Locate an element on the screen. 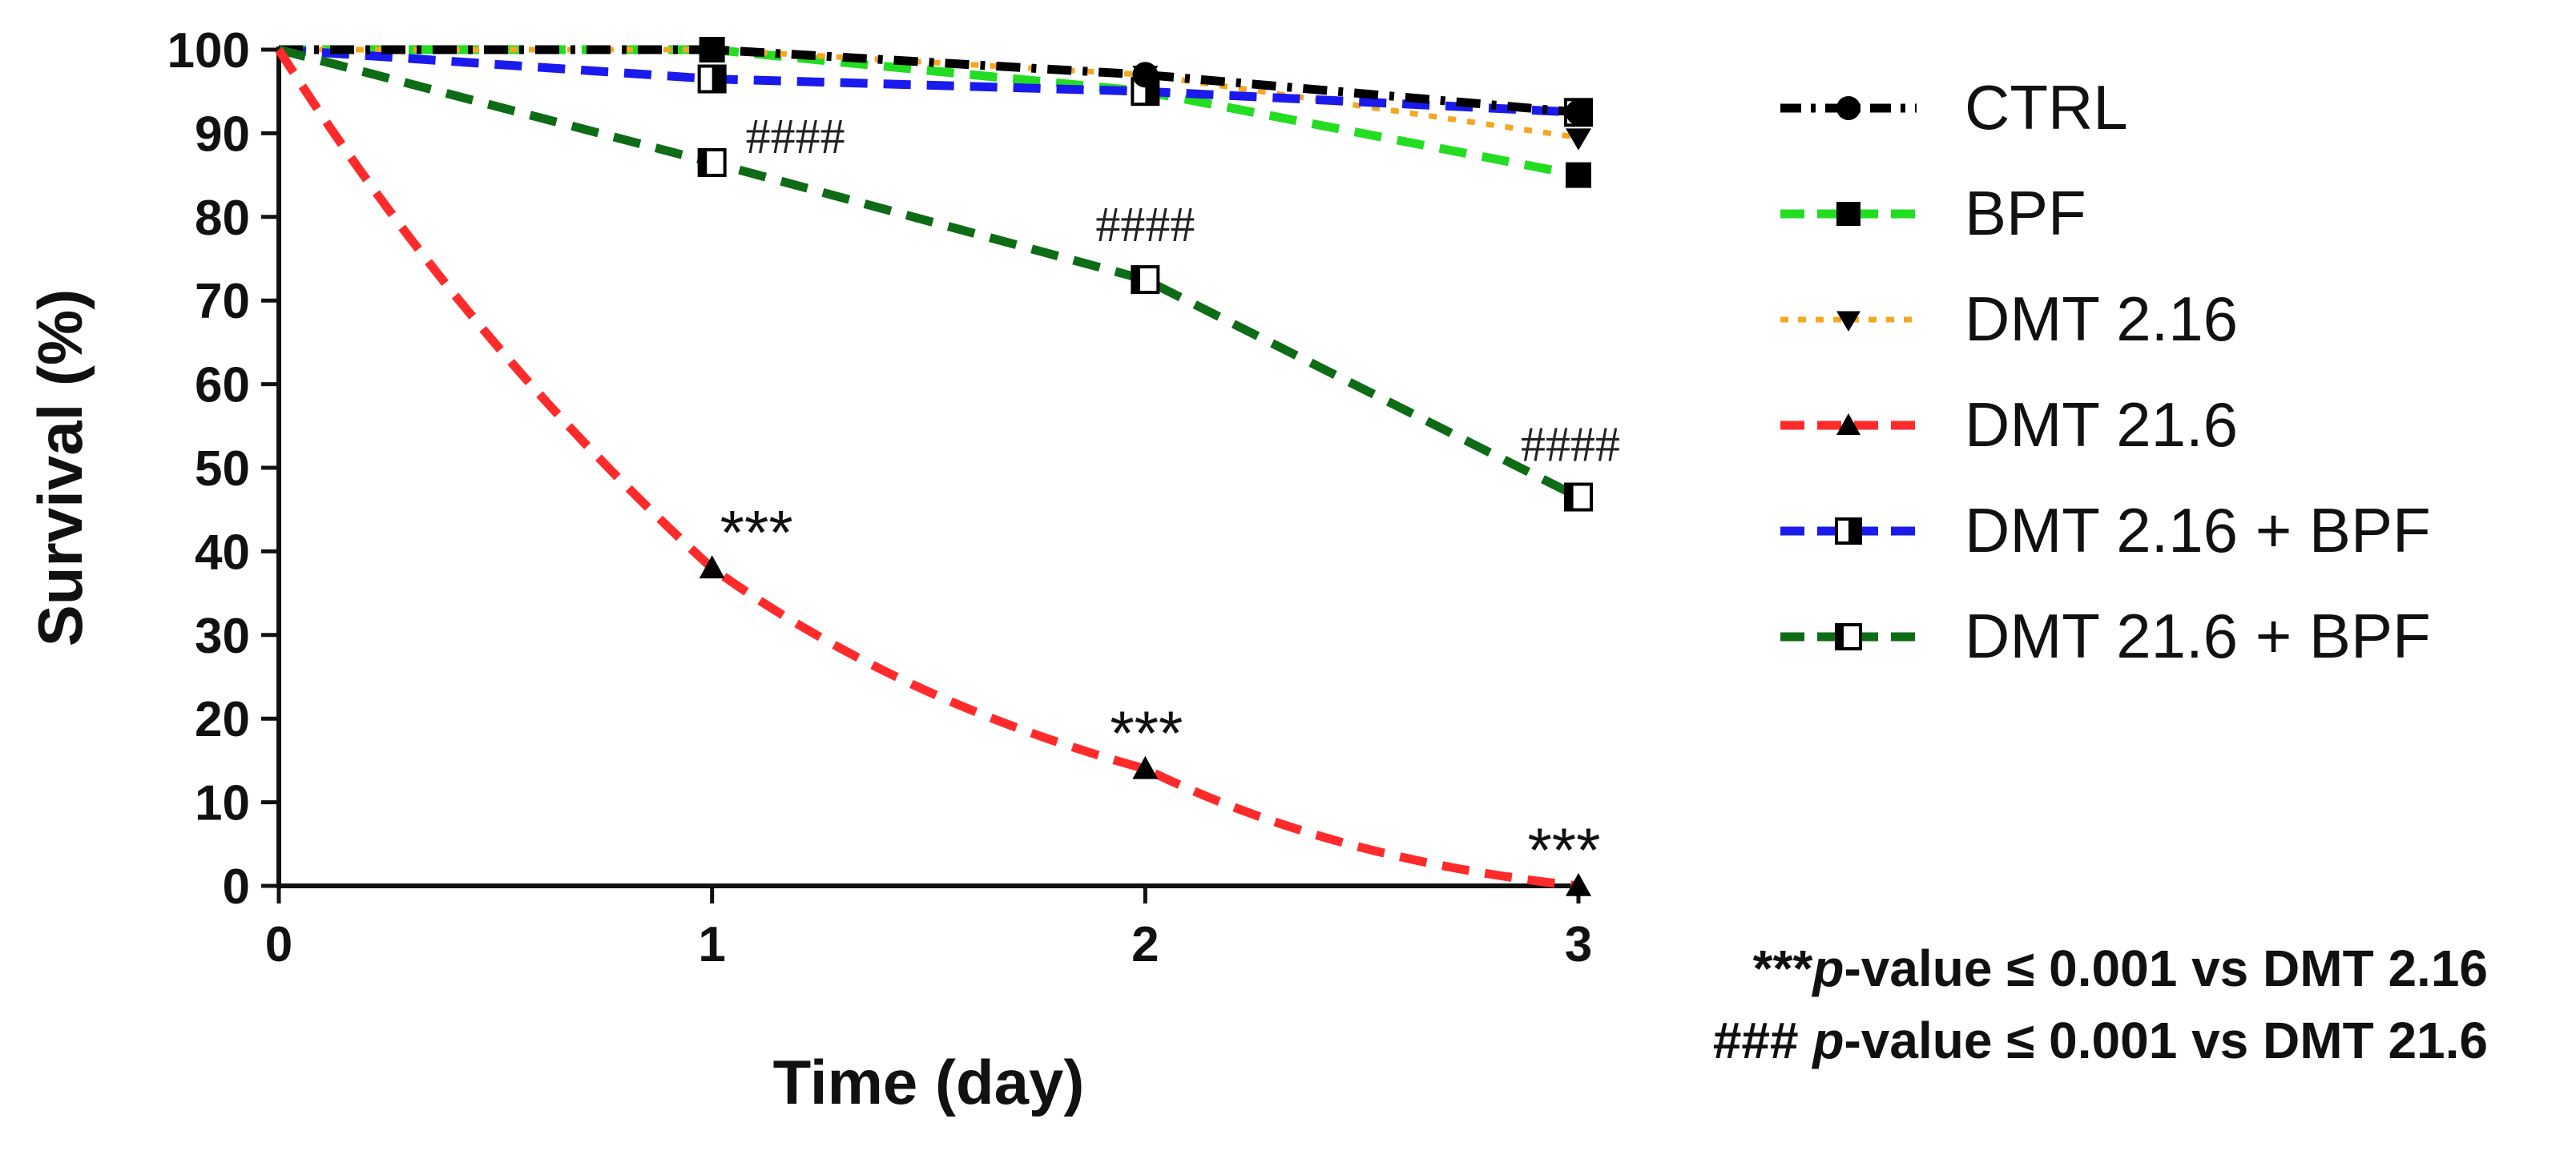  legend-marker-dmt-21-6-bpf is located at coordinates (1848, 636).